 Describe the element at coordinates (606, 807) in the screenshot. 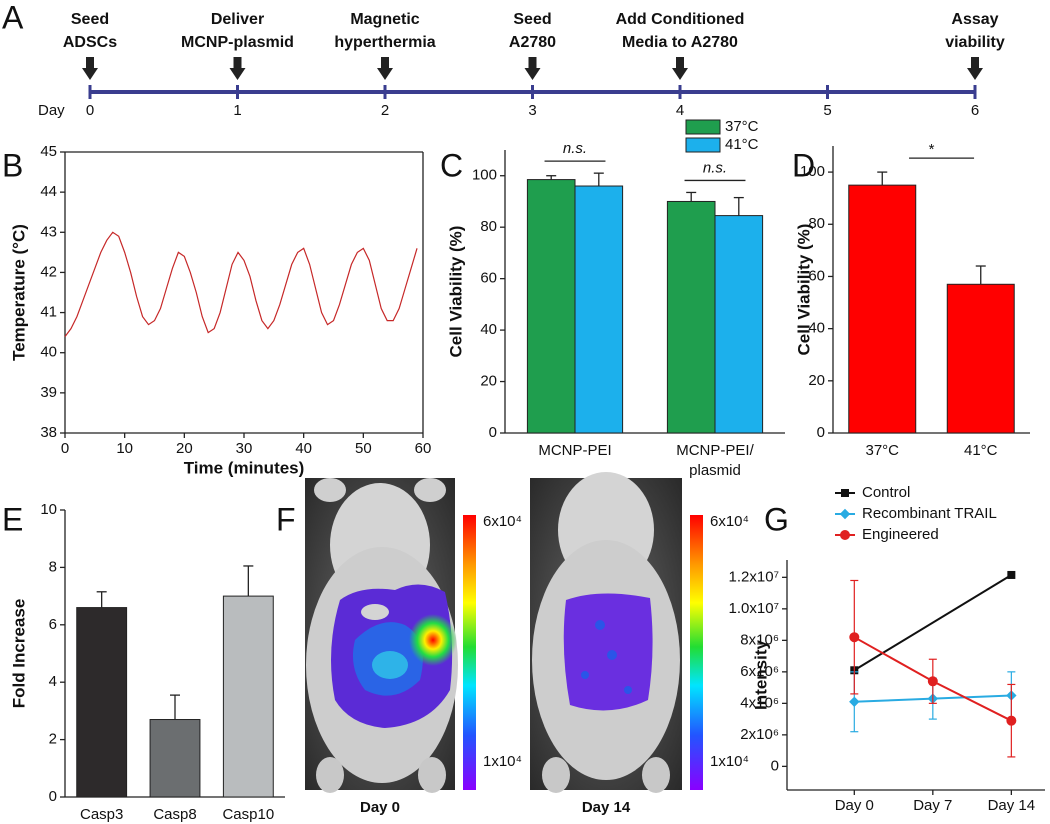

I see `image-caption: Day 14` at that location.